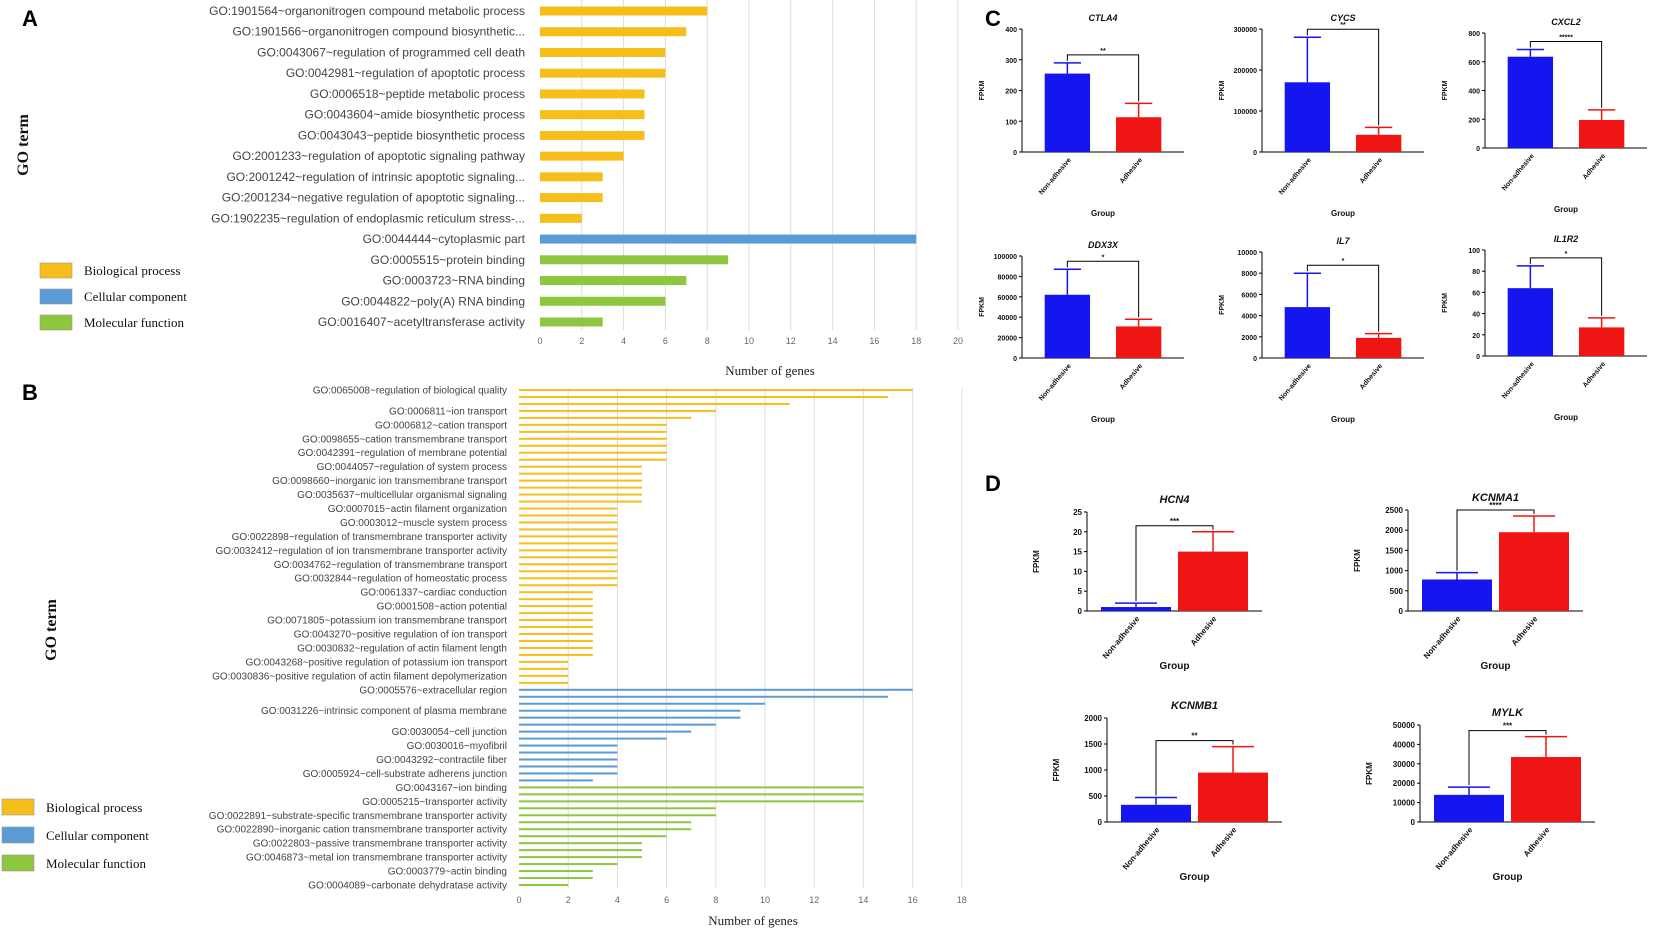  What do you see at coordinates (1404, 744) in the screenshot?
I see `y-tick-label: 40000` at bounding box center [1404, 744].